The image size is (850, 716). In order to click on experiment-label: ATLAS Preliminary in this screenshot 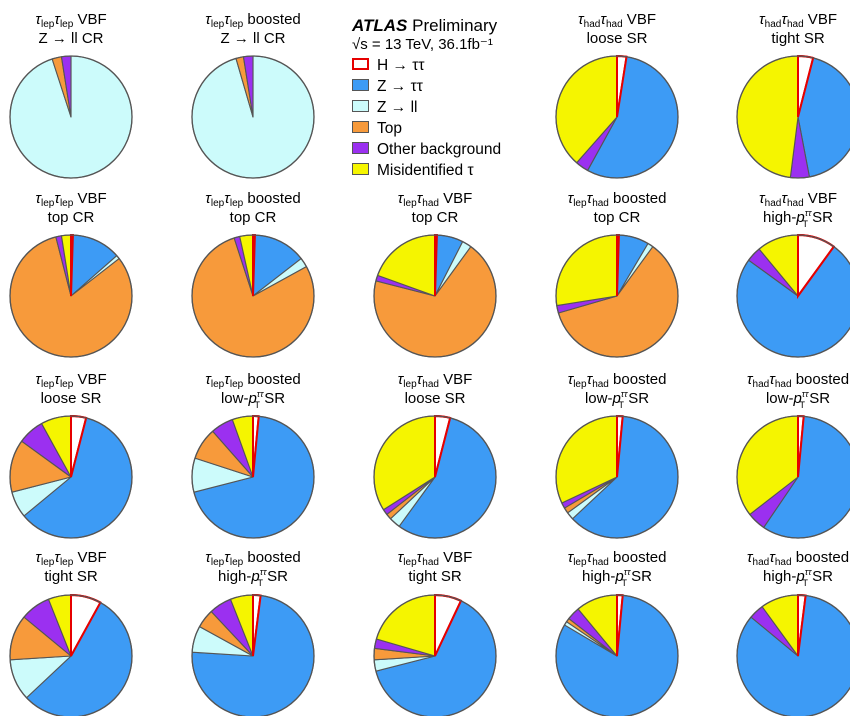, I will do `click(457, 25)`.